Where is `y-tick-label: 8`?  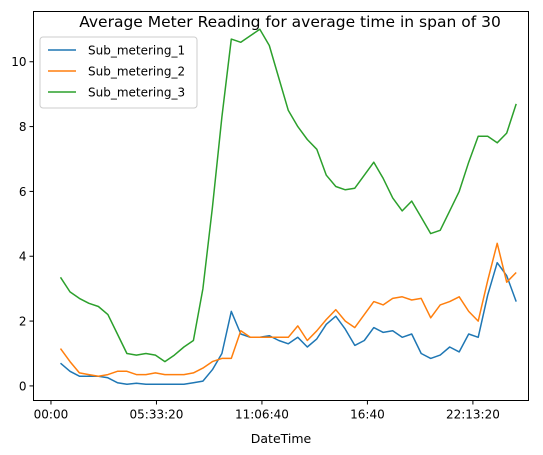
y-tick-label: 8 is located at coordinates (23, 127).